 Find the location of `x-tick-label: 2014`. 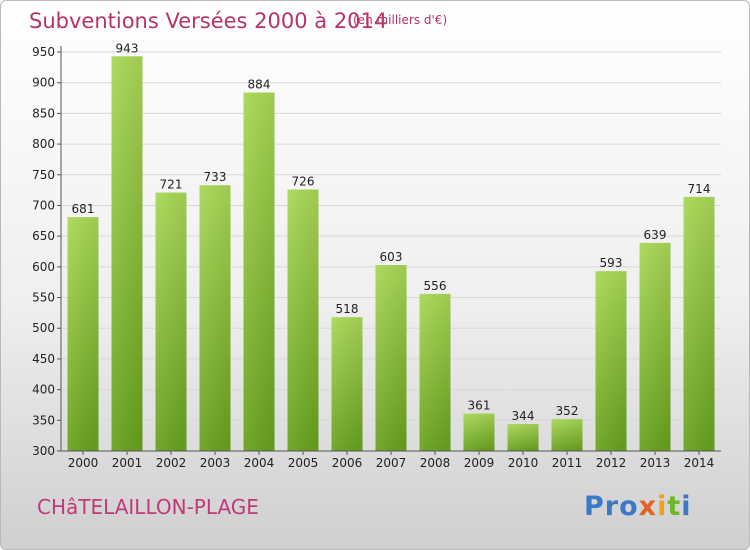

x-tick-label: 2014 is located at coordinates (699, 463).